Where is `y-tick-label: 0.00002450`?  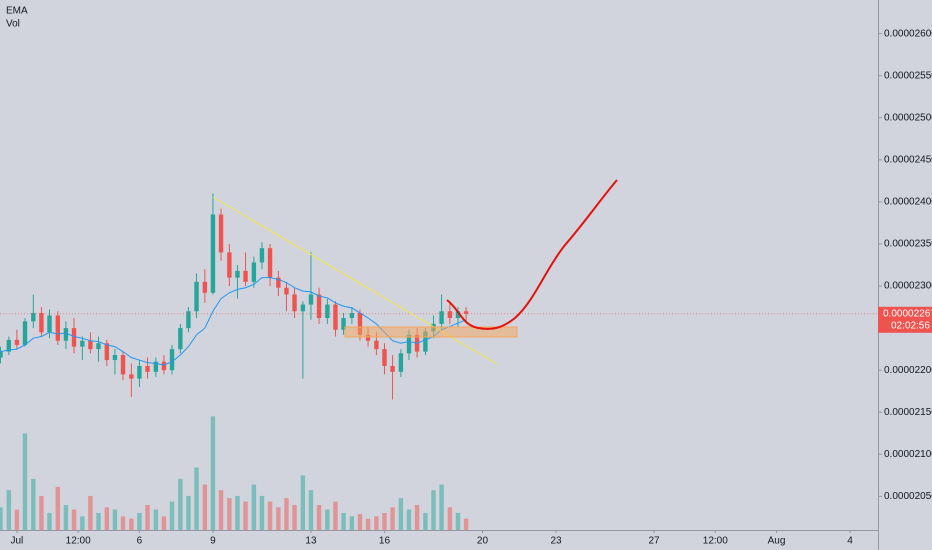
y-tick-label: 0.00002450 is located at coordinates (908, 159).